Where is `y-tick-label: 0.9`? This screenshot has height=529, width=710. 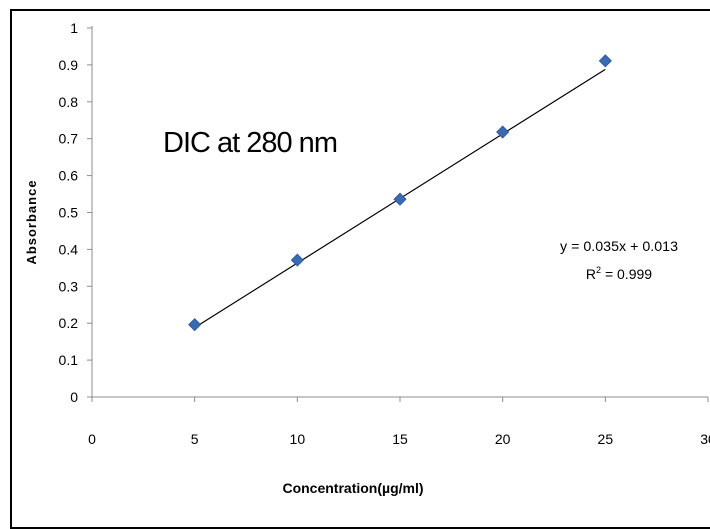
y-tick-label: 0.9 is located at coordinates (69, 65).